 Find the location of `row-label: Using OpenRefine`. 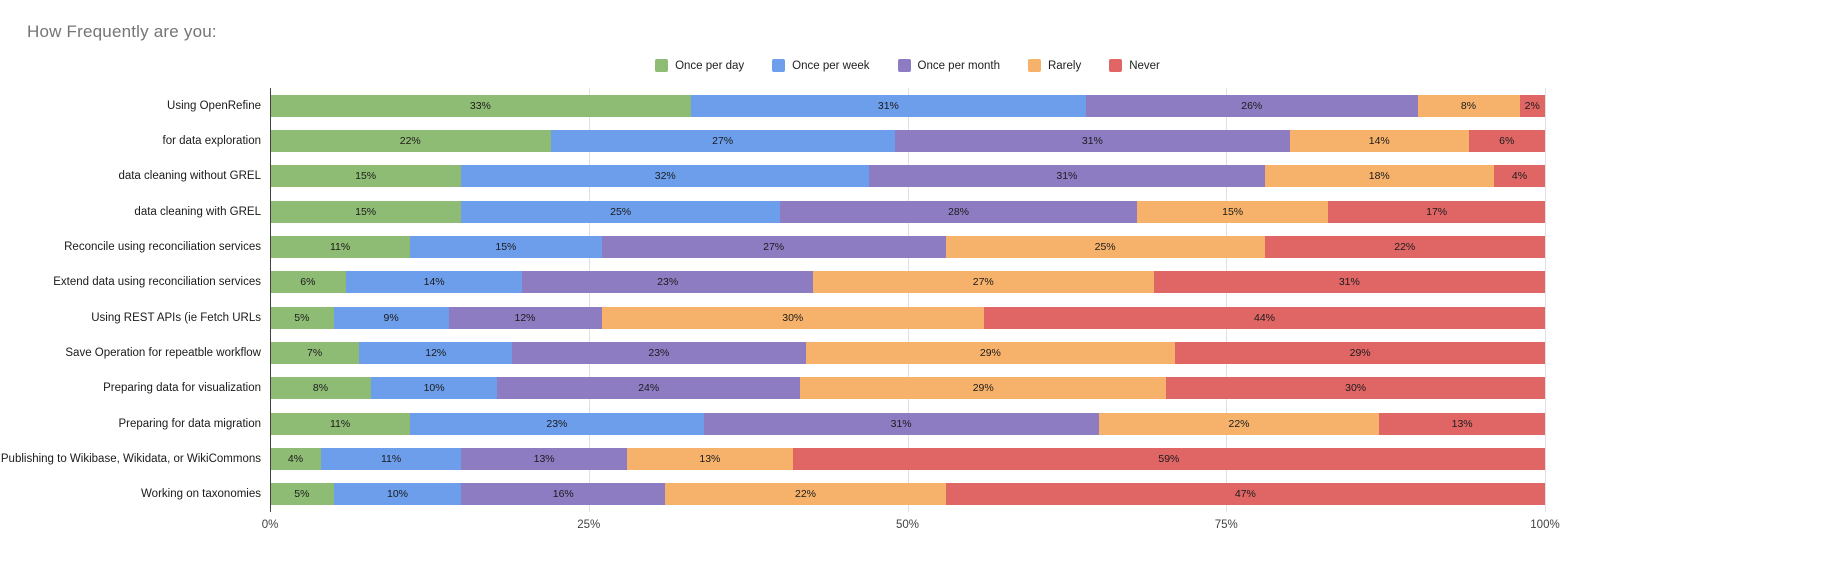

row-label: Using OpenRefine is located at coordinates (214, 105).